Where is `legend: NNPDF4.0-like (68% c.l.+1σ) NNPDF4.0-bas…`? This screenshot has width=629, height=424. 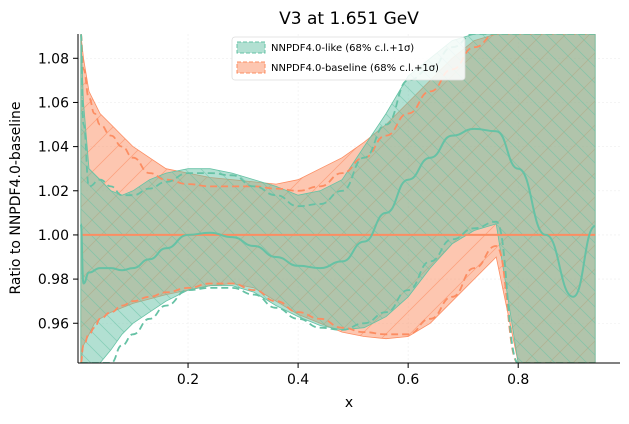
legend: NNPDF4.0-like (68% c.l.+1σ) NNPDF4.0-bas… is located at coordinates (348, 58).